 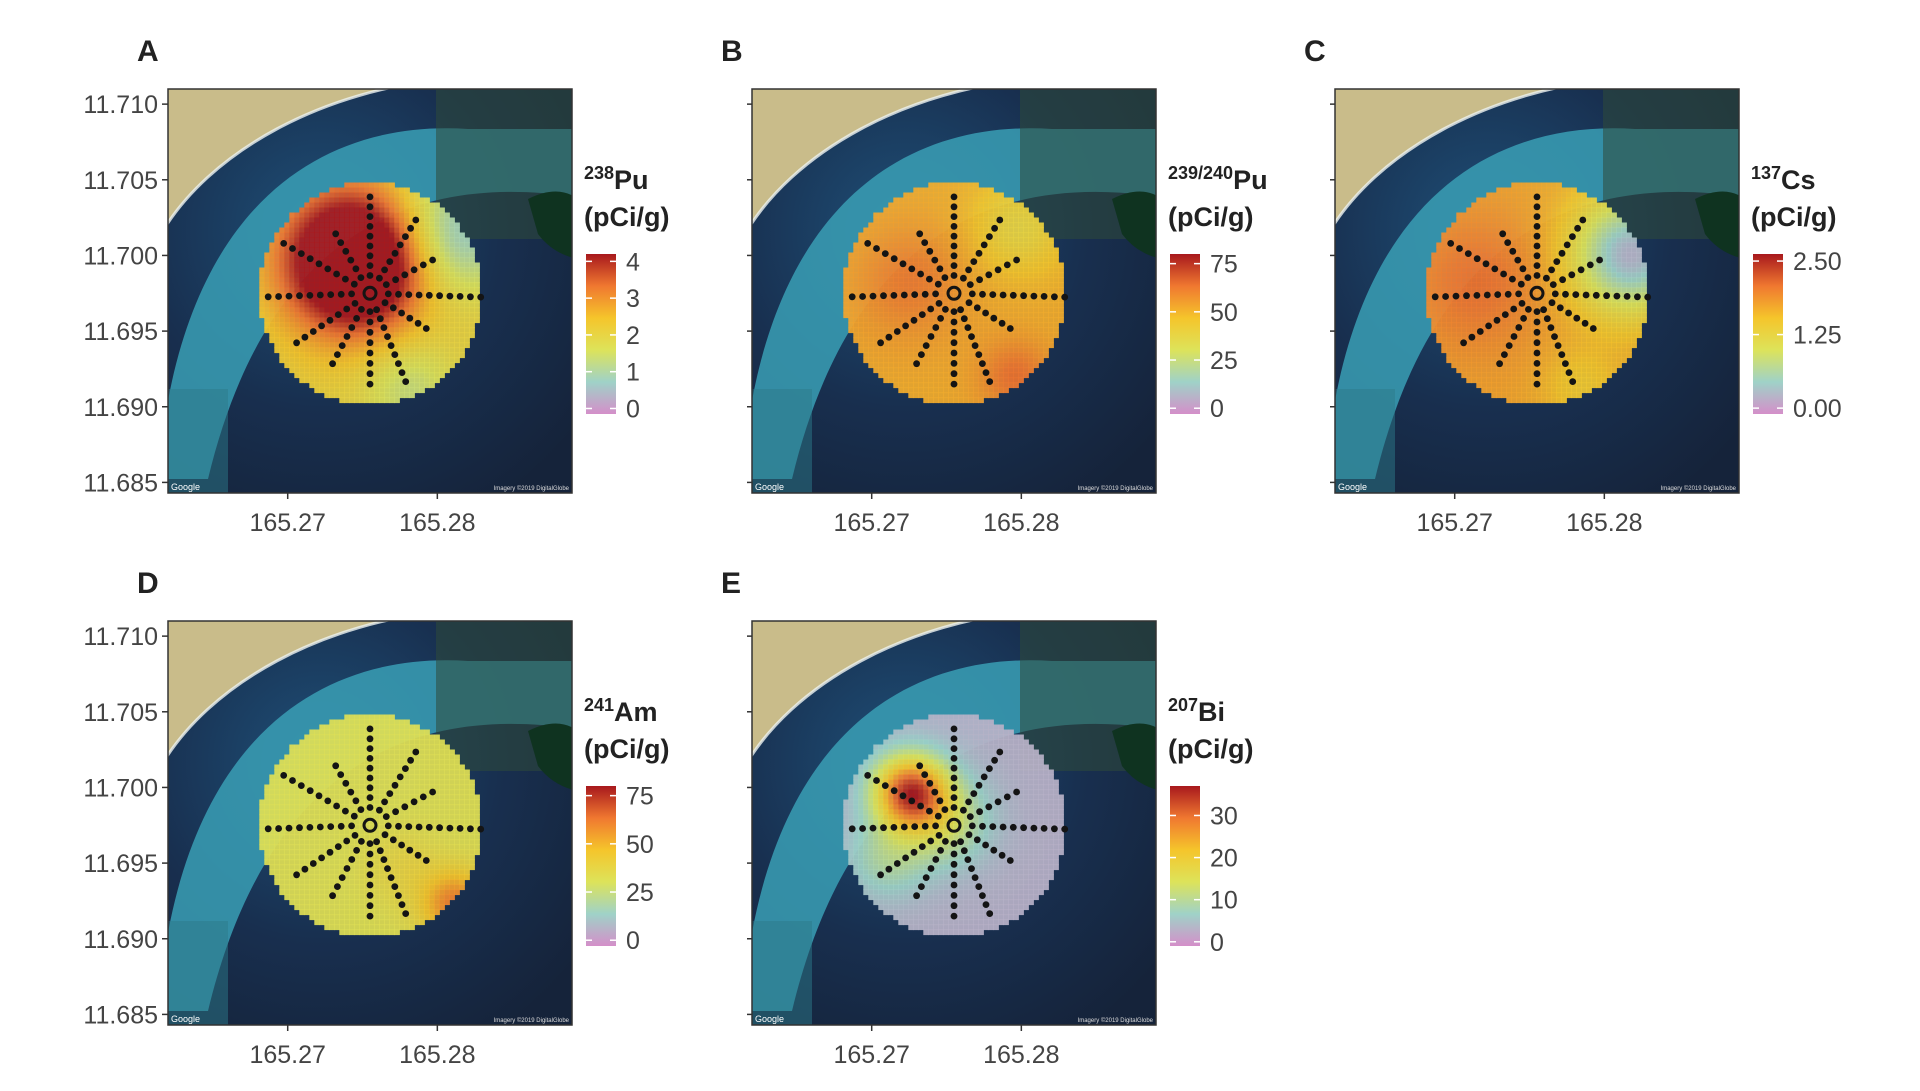 What do you see at coordinates (1185, 866) in the screenshot?
I see `legend-colorbar` at bounding box center [1185, 866].